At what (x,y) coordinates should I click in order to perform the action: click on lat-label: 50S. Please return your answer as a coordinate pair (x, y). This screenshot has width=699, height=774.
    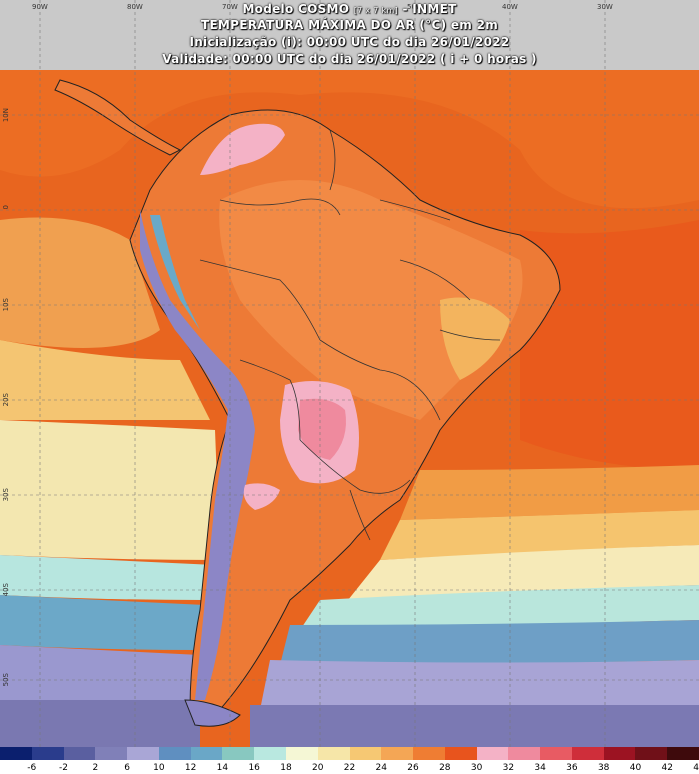
    Looking at the image, I should click on (6, 680).